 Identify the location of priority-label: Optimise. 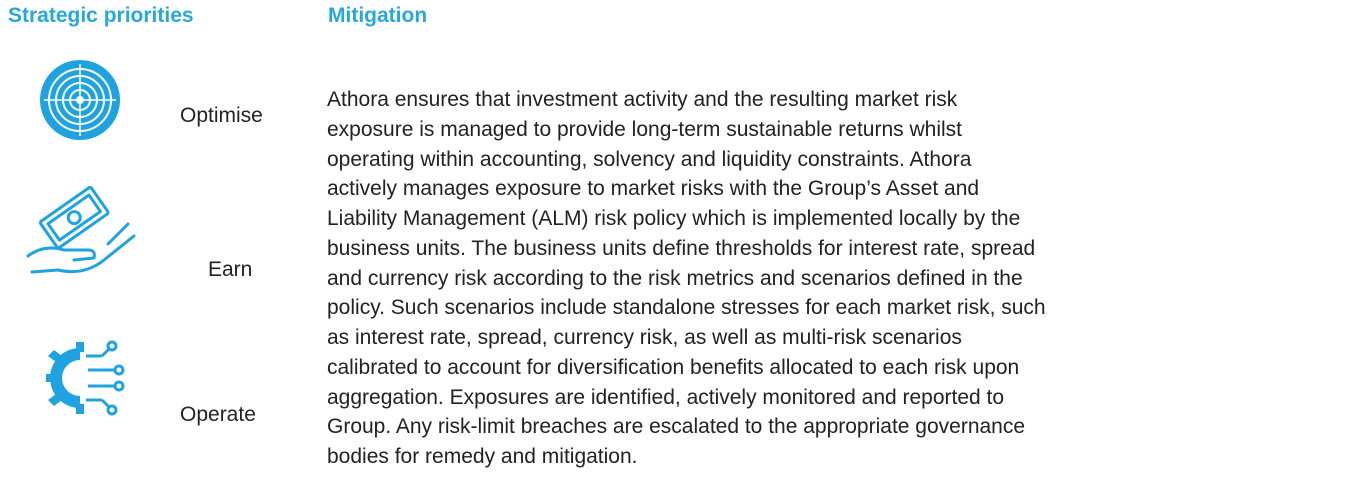
(221, 115).